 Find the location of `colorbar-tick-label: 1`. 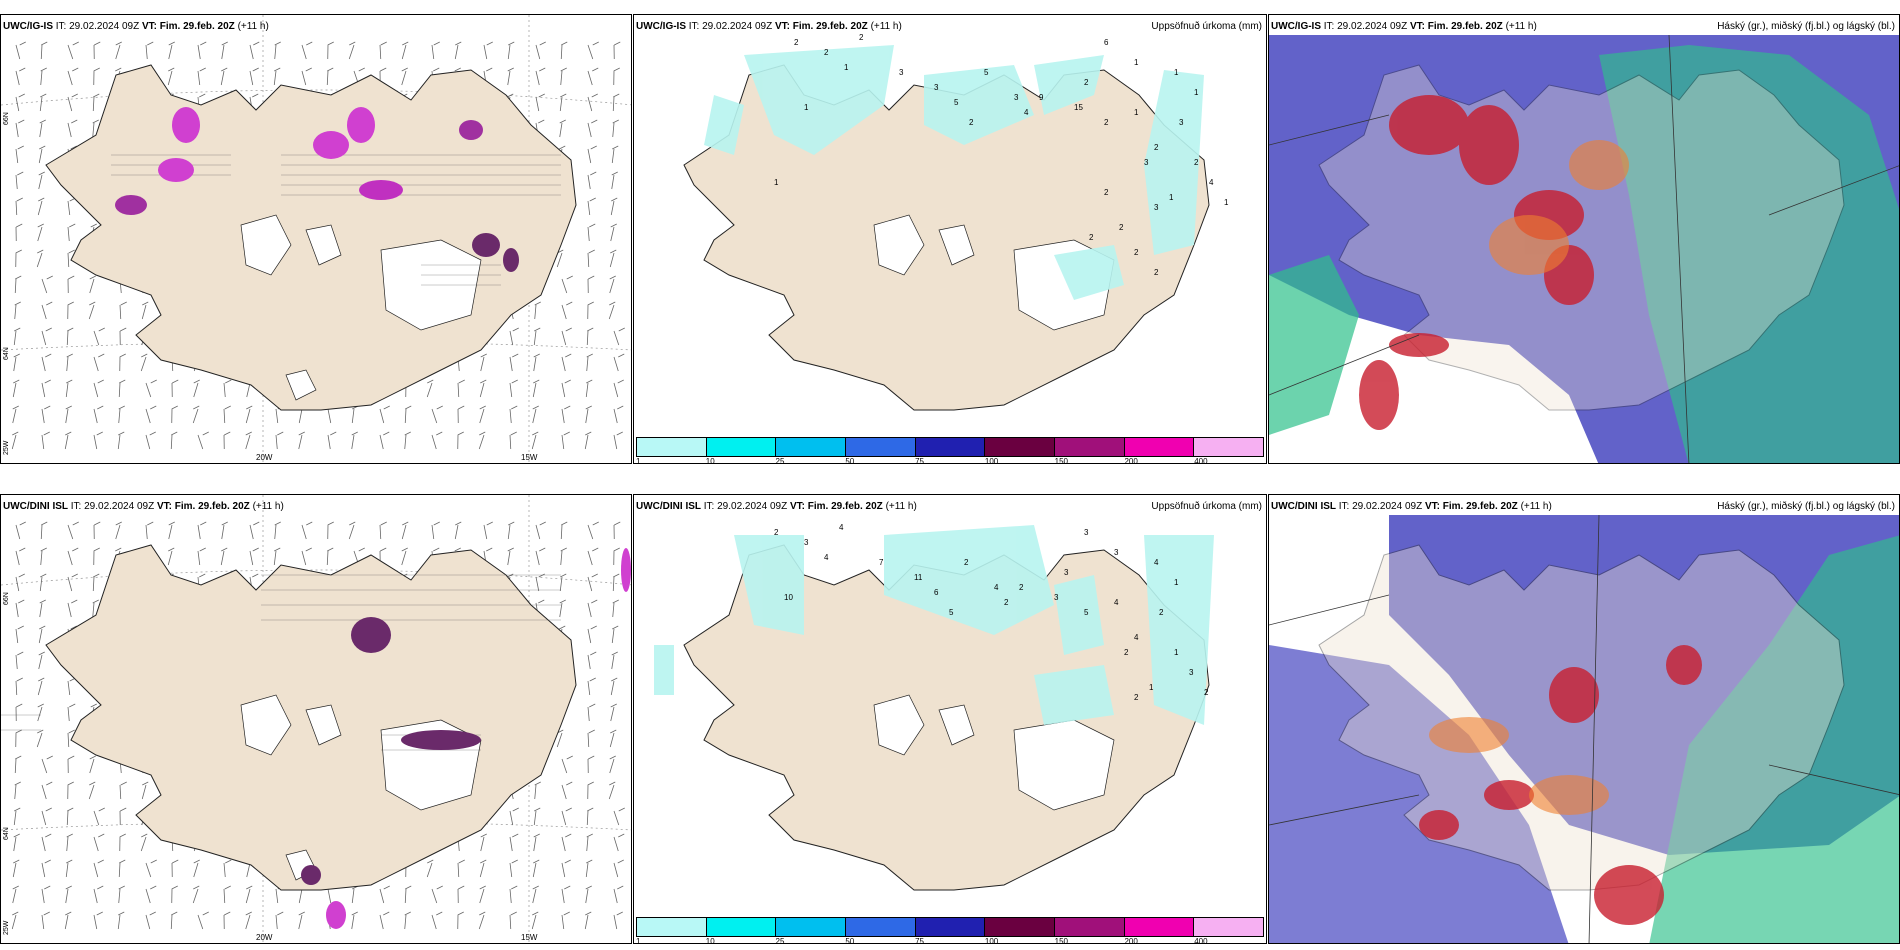

colorbar-tick-label: 1 is located at coordinates (638, 460).